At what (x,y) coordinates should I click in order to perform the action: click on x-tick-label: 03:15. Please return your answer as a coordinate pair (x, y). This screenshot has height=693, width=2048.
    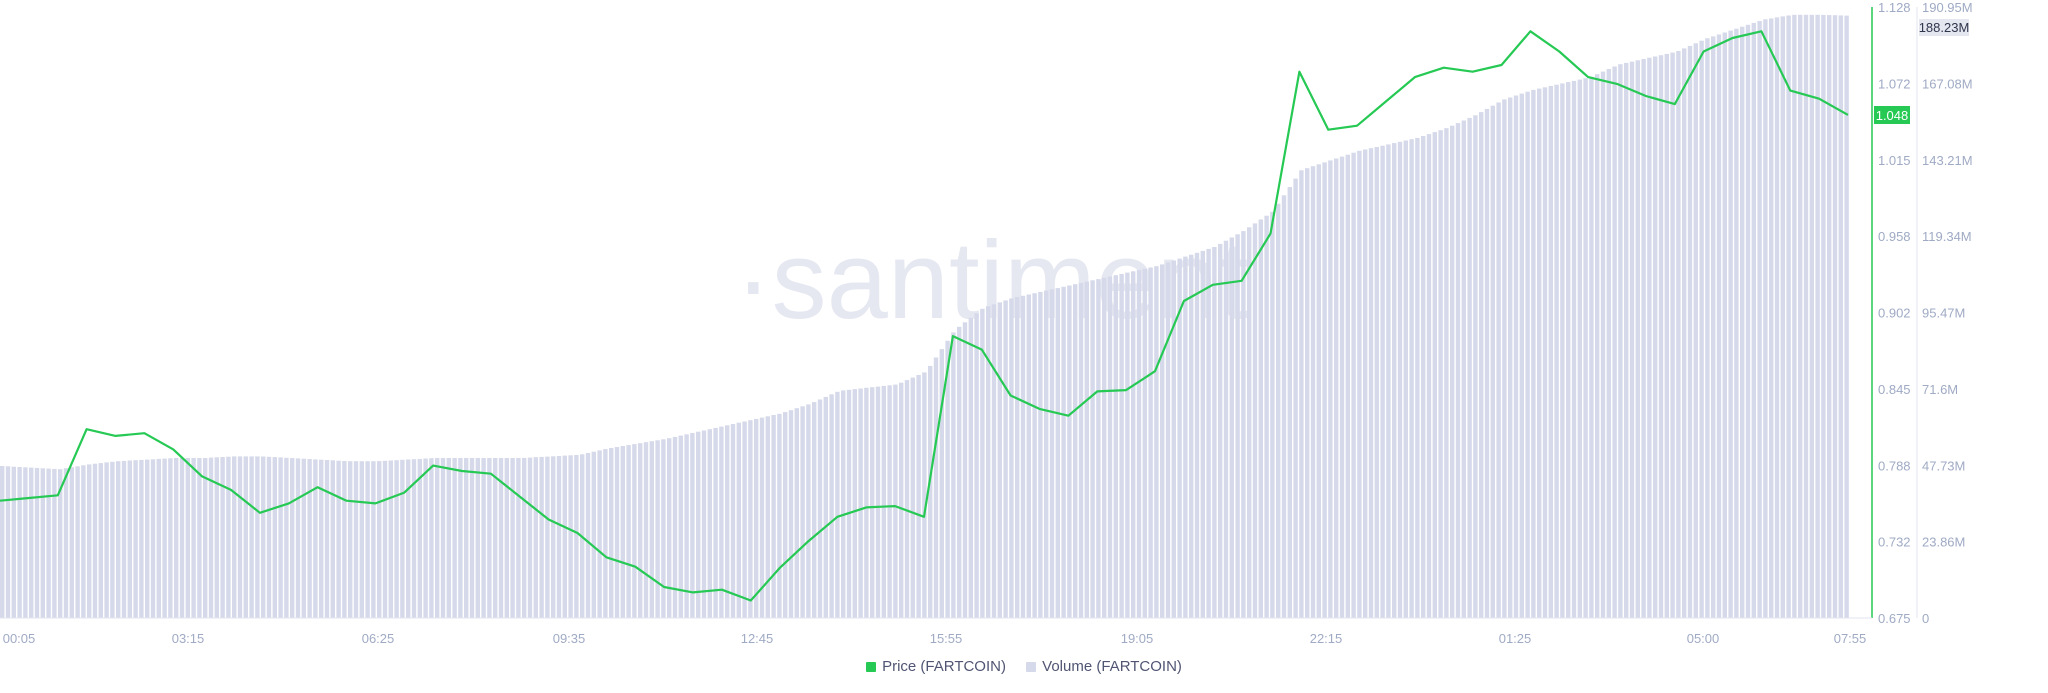
    Looking at the image, I should click on (188, 638).